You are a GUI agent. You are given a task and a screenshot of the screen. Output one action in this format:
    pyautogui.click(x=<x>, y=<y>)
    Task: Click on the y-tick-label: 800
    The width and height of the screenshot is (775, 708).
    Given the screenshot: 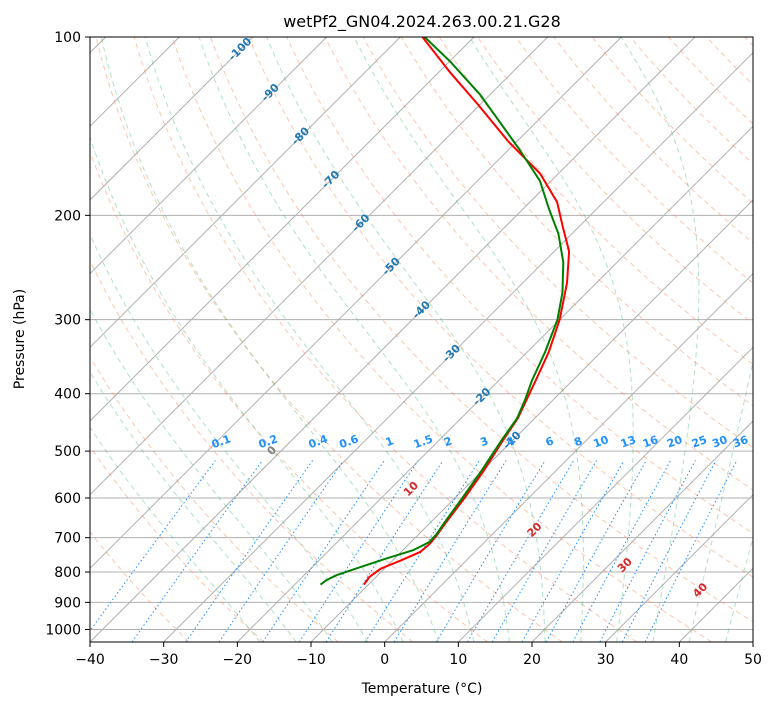 What is the action you would take?
    pyautogui.click(x=67, y=573)
    